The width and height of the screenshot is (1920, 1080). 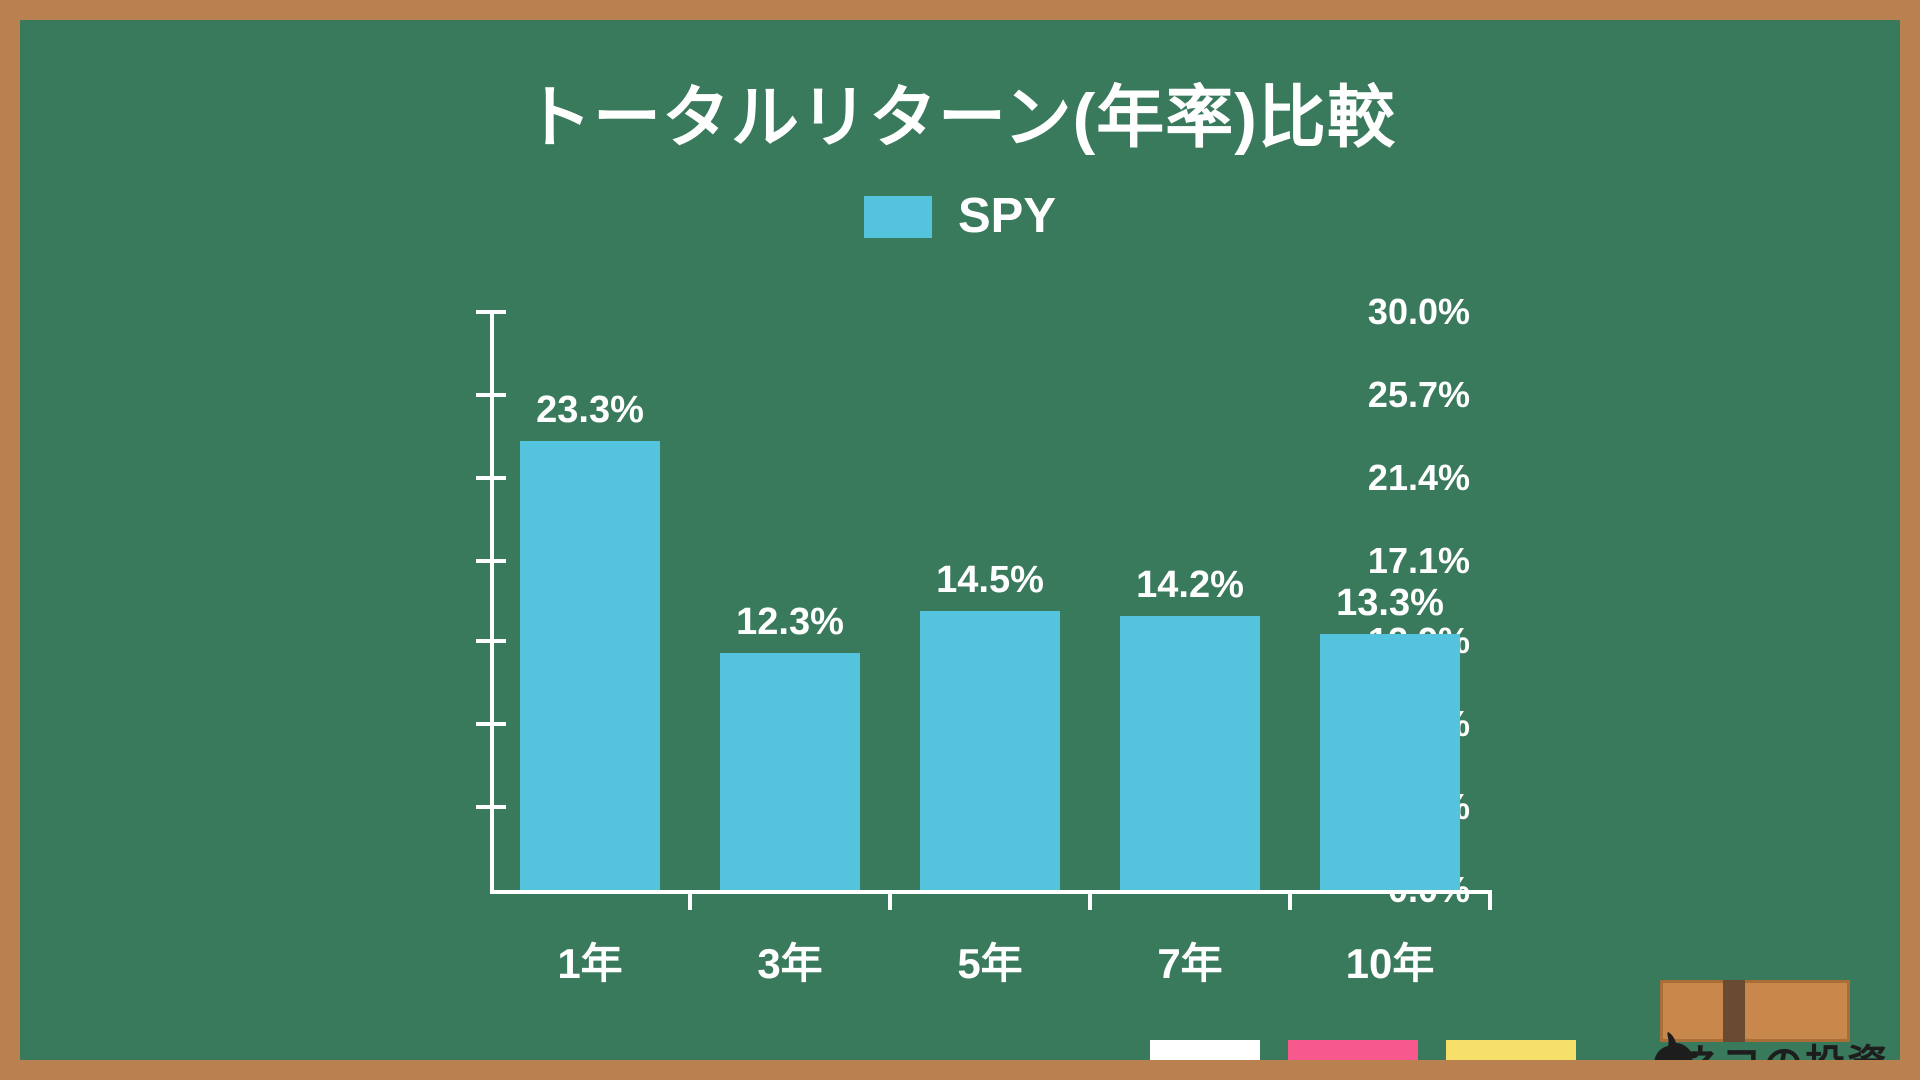 I want to click on gift-box-icon, so click(x=1755, y=1011).